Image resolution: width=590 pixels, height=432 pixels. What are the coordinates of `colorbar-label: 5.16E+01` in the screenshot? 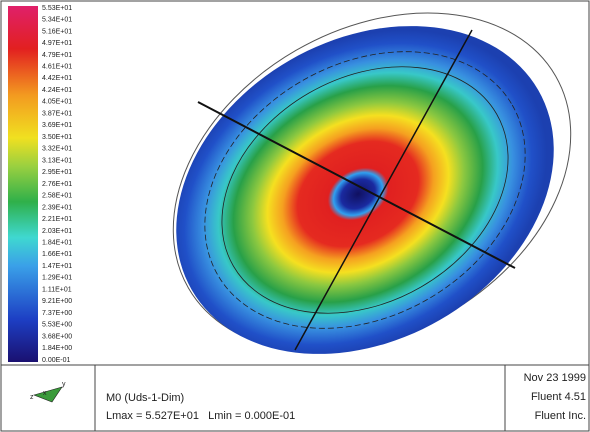 It's located at (57, 31).